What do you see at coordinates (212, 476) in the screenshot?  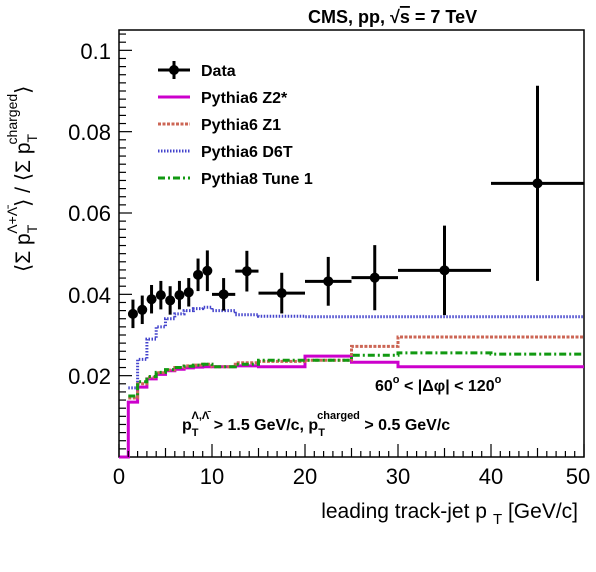 I see `x-tick-label: 10` at bounding box center [212, 476].